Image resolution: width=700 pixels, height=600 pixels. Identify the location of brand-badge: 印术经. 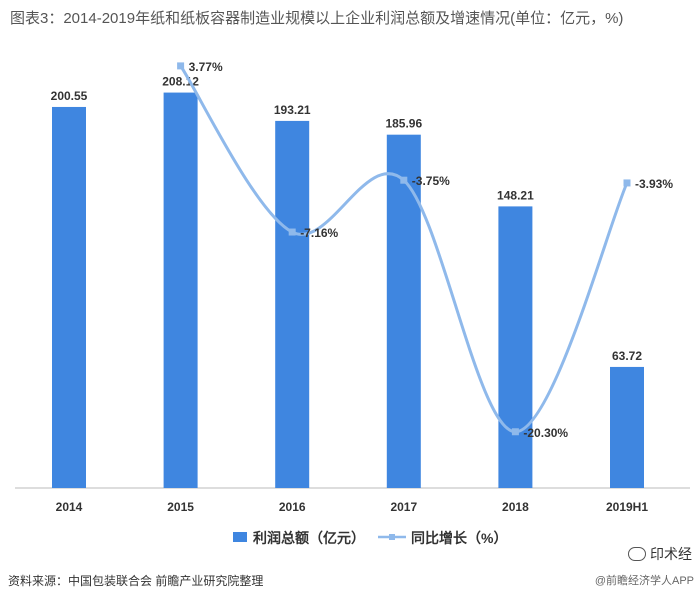
(660, 554).